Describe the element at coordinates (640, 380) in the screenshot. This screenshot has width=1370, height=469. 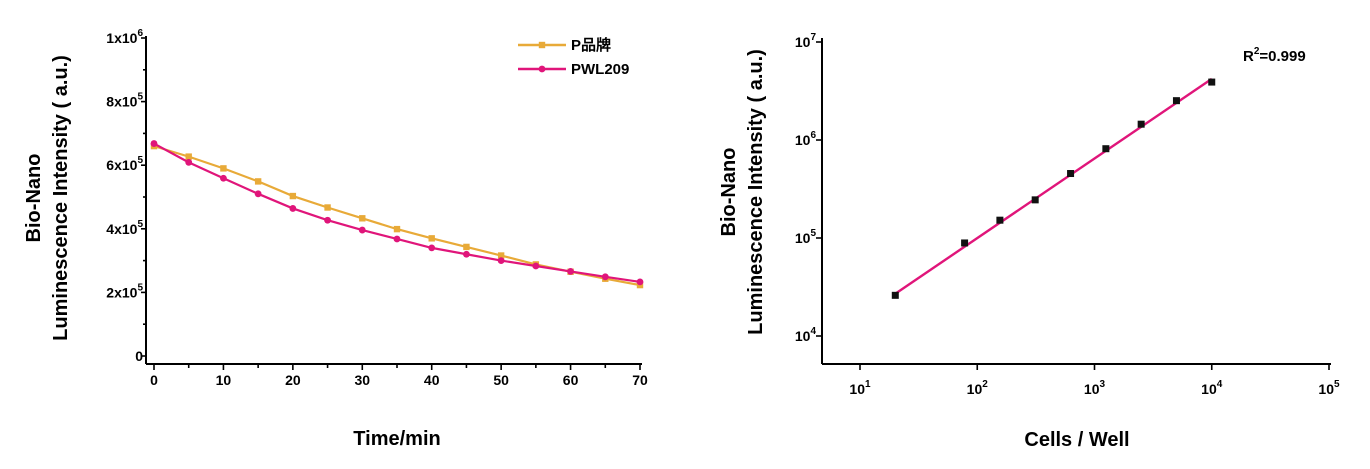
I see `x-tick-label: 70` at that location.